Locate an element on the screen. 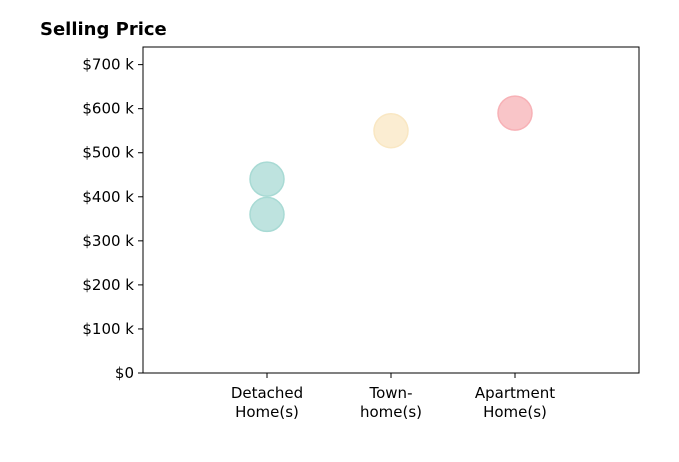  data-points is located at coordinates (391, 164).